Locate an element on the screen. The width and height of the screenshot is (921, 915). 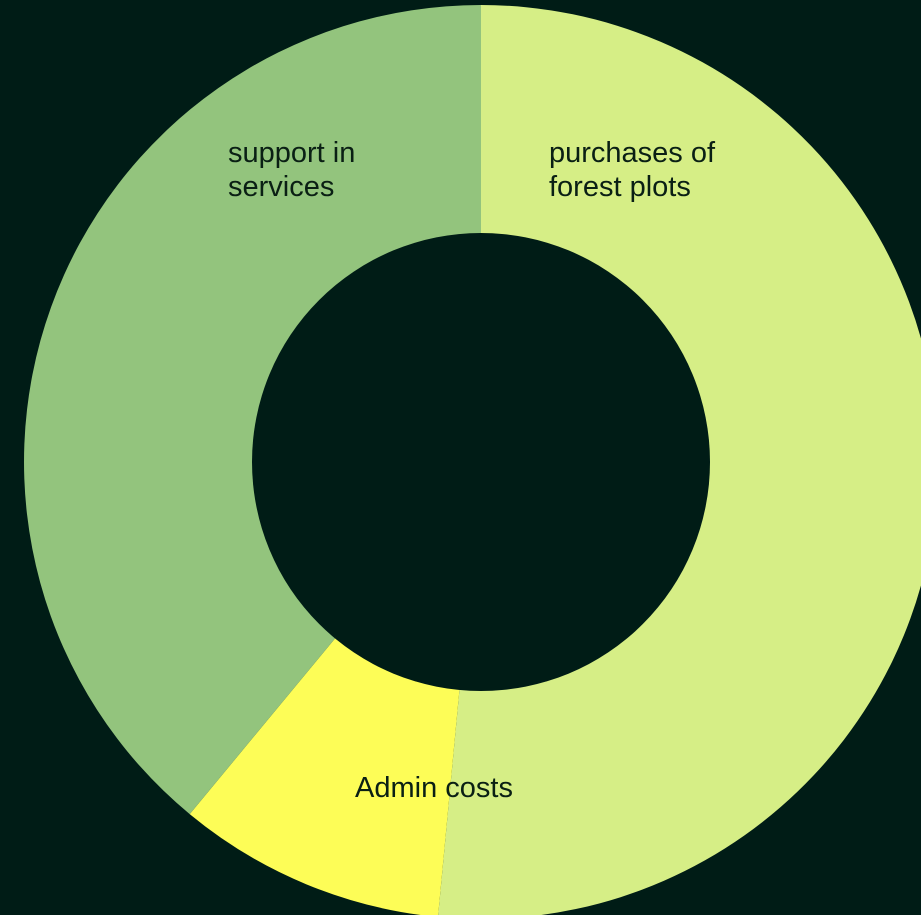
slice-label-line: forest plots is located at coordinates (620, 187).